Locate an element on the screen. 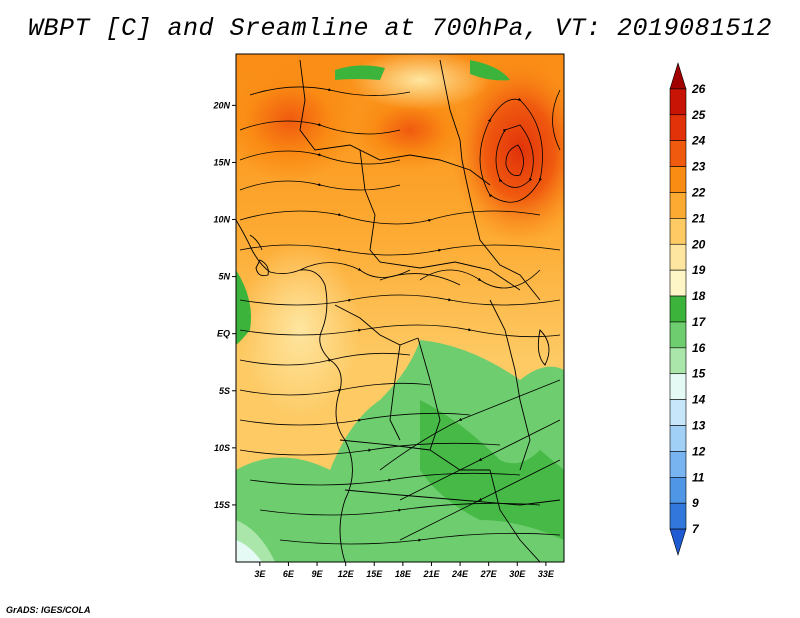 The height and width of the screenshot is (618, 800). lat-tick-label: 10S is located at coordinates (222, 448).